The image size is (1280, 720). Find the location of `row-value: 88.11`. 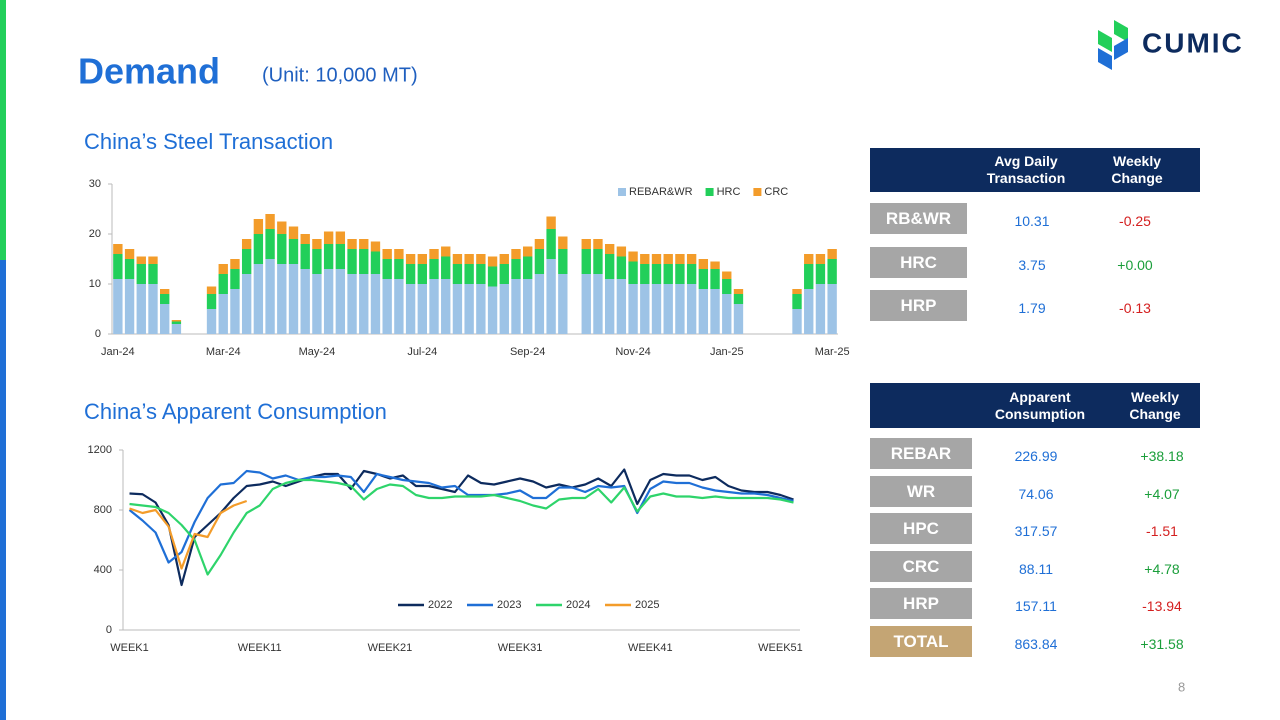

row-value: 88.11 is located at coordinates (1036, 568).